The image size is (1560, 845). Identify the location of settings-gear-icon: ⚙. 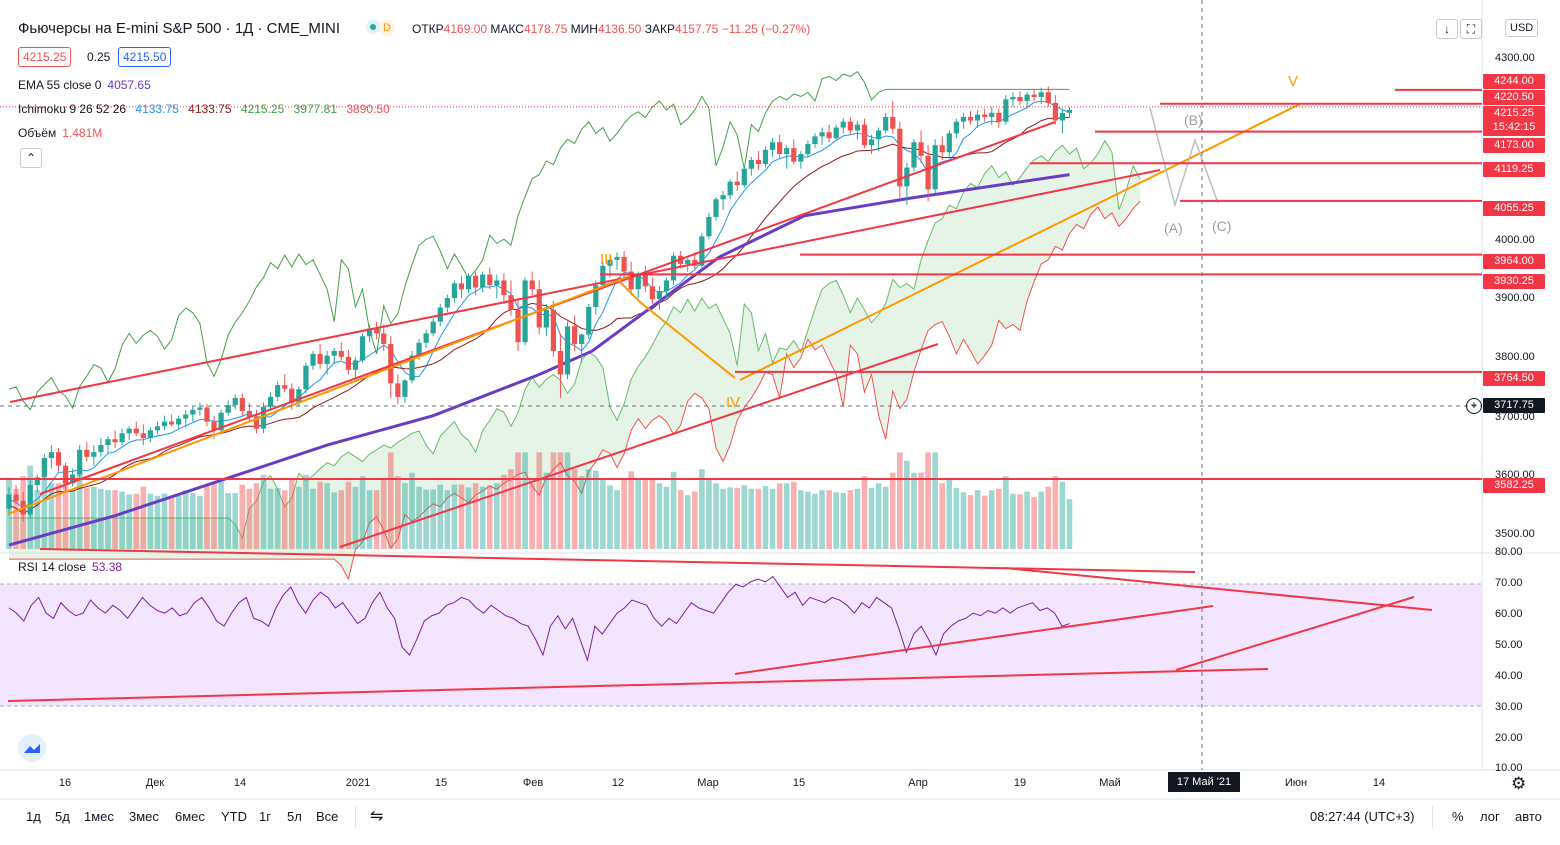
(1519, 783).